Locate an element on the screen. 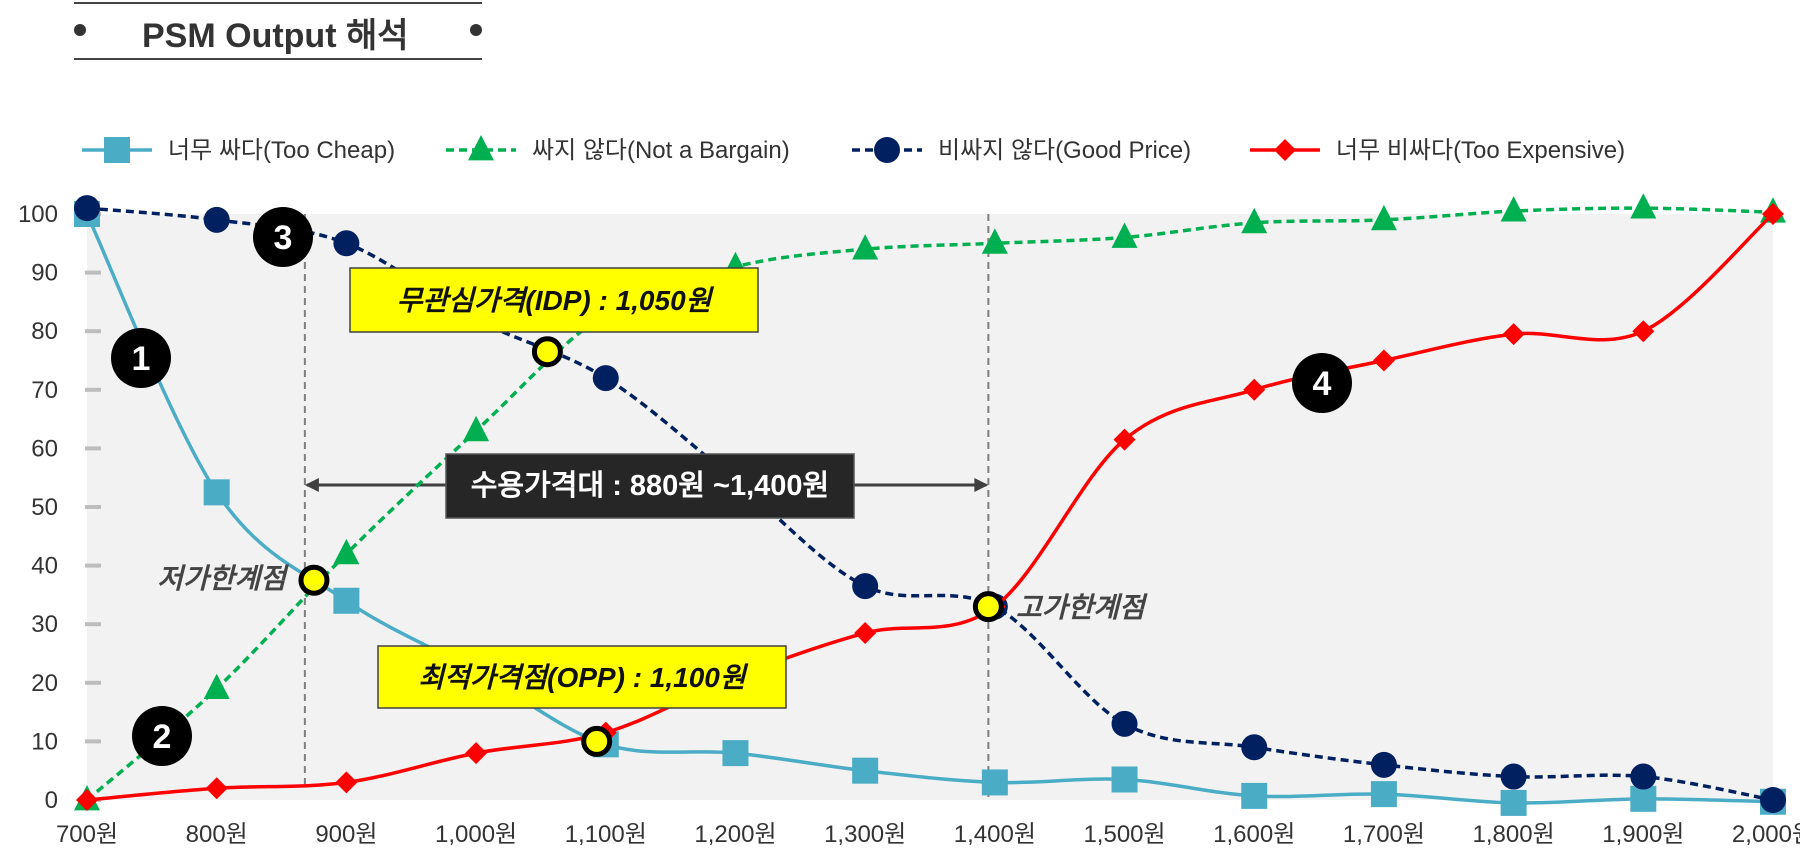 The width and height of the screenshot is (1800, 863). y-tick-label: 20 is located at coordinates (44, 683).